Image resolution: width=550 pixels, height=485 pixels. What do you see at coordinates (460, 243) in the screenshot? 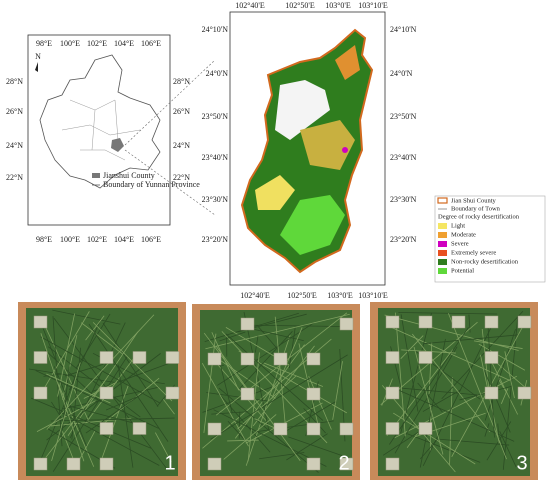
I see `legend-label: Severe` at bounding box center [460, 243].